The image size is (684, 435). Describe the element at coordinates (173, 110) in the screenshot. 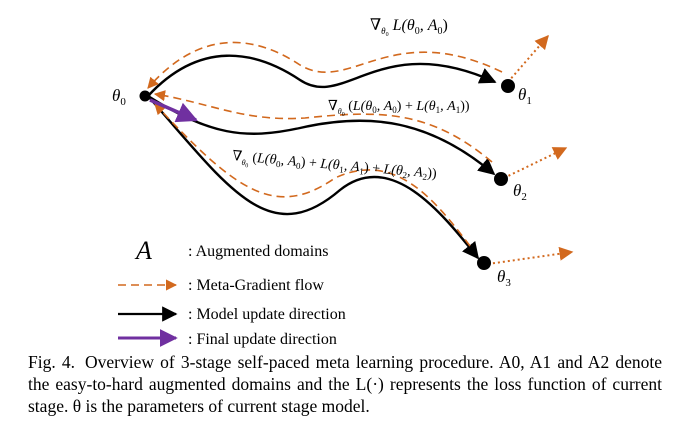

I see `final-update-arrow` at that location.